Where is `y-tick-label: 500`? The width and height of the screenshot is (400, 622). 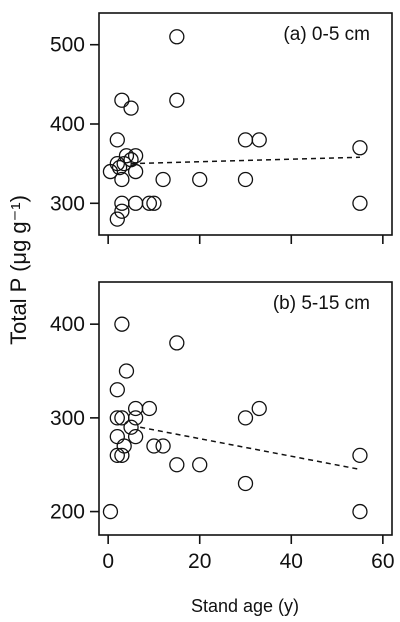 y-tick-label: 500 is located at coordinates (67, 45).